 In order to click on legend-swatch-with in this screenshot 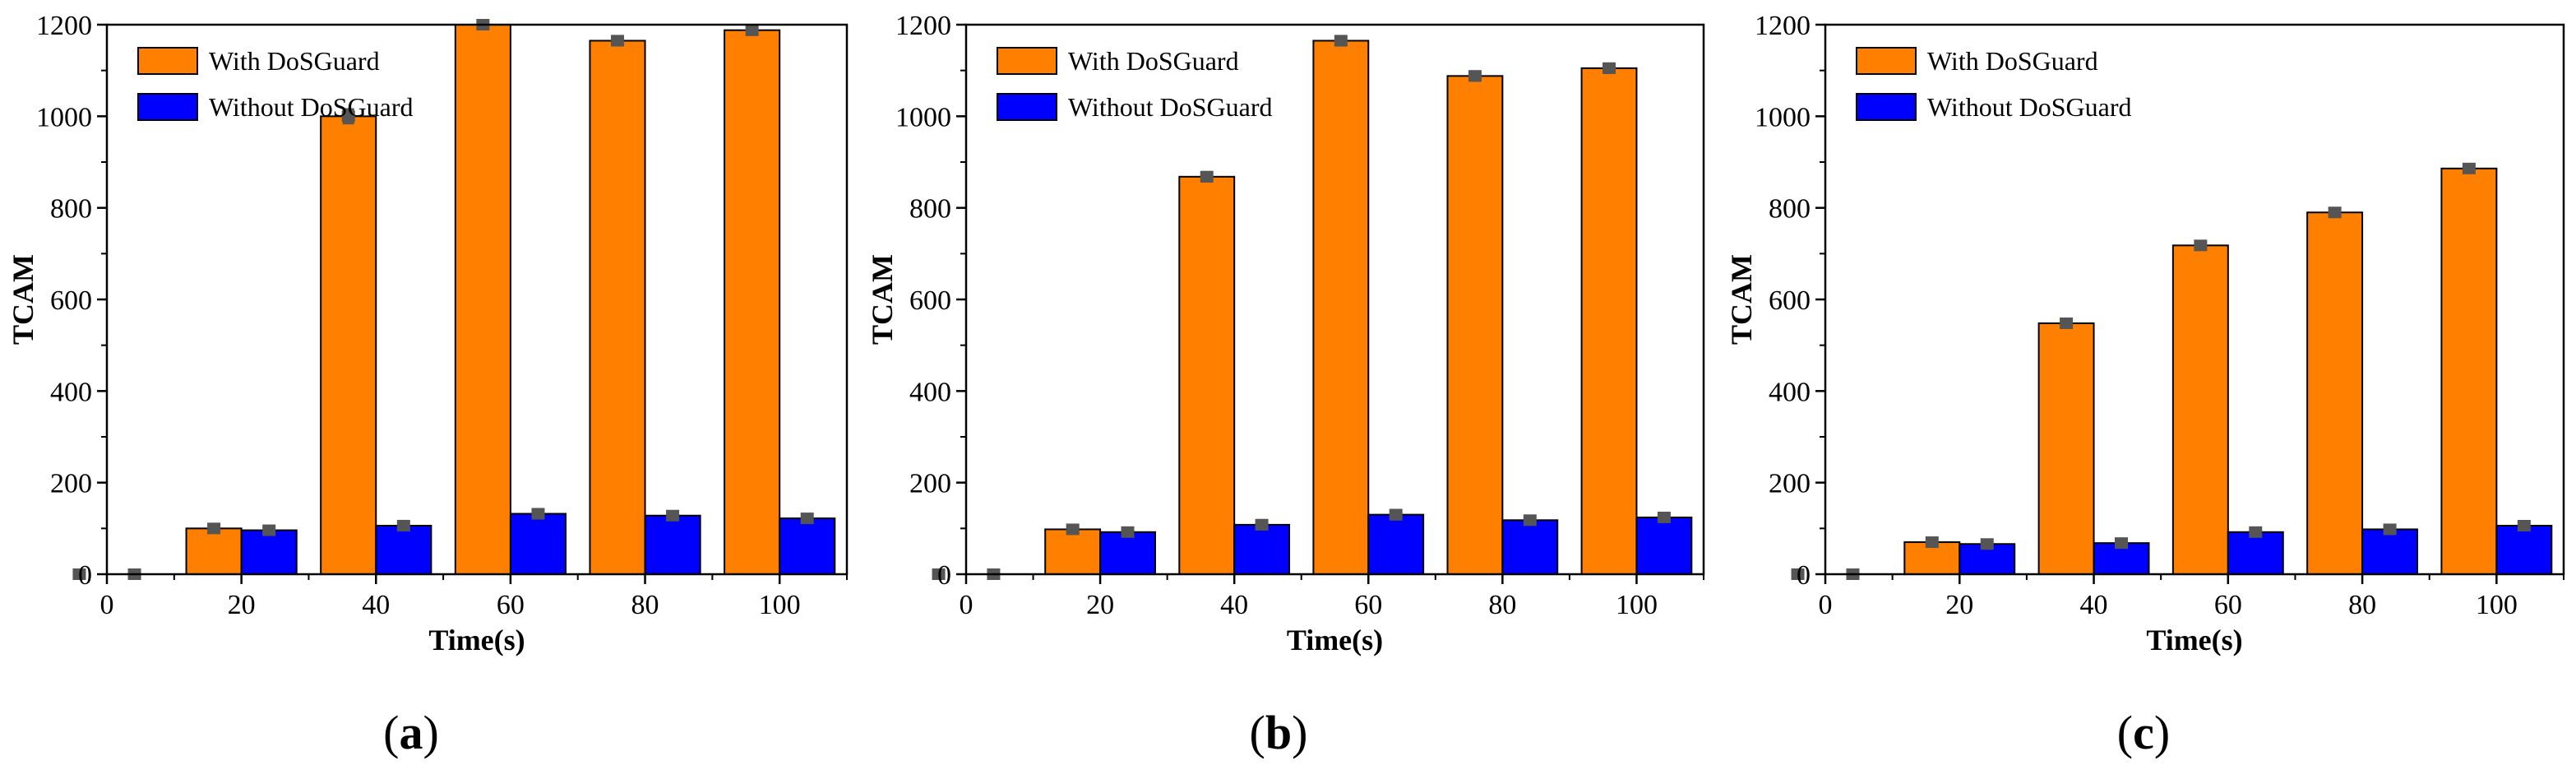, I will do `click(1027, 61)`.